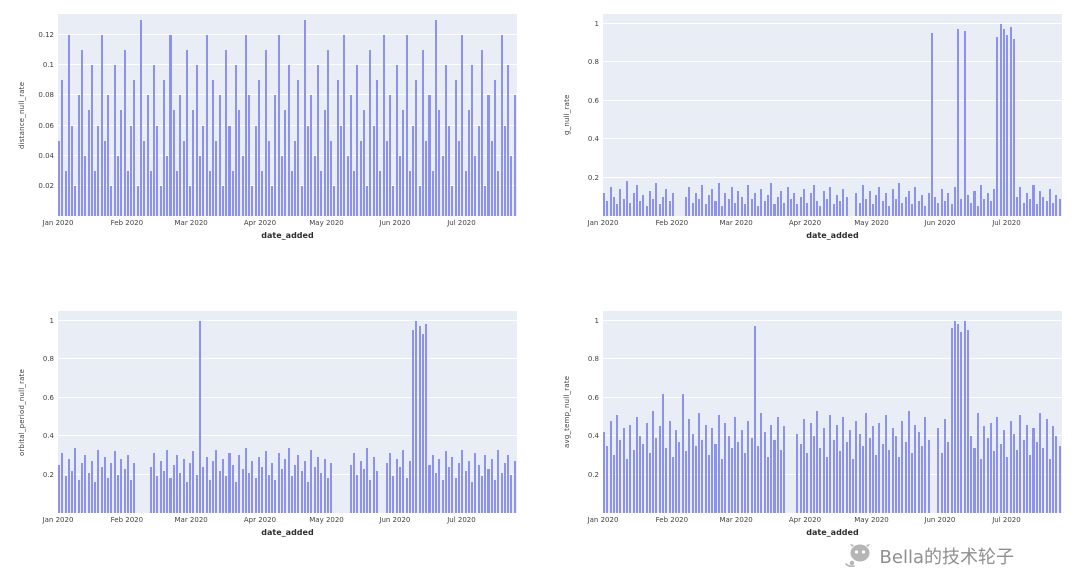 The width and height of the screenshot is (1080, 586). Describe the element at coordinates (567, 412) in the screenshot. I see `y-axis-label: avg_temp_null_rate` at that location.